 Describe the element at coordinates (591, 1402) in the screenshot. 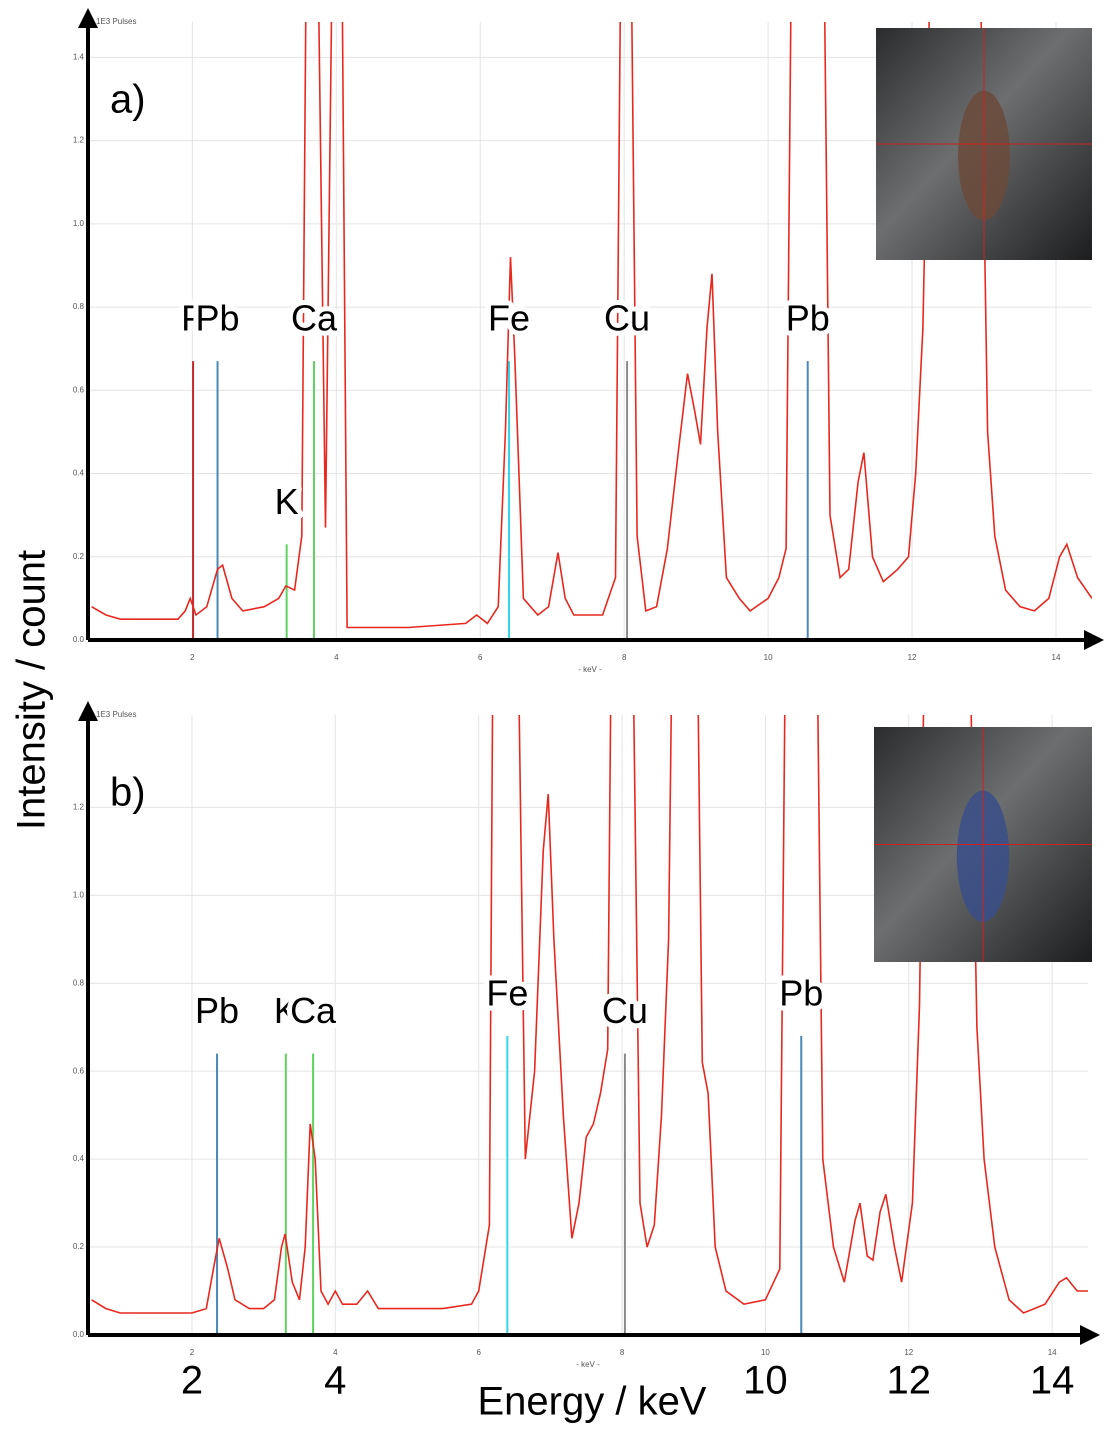

I see `x-axis-title: Energy / keV` at that location.